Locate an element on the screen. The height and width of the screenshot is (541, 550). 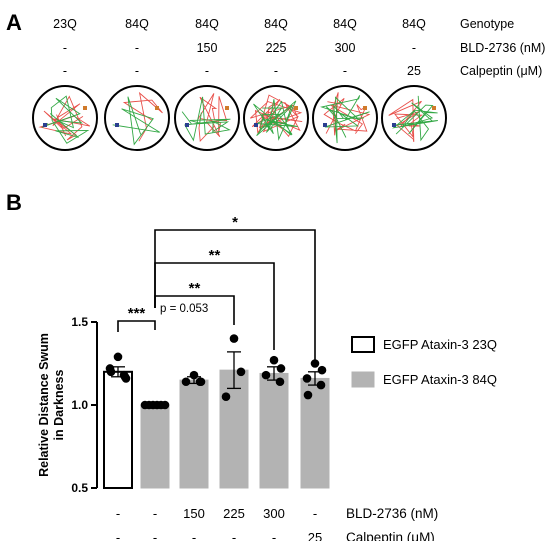
sig-label-1: ** is located at coordinates (195, 288).